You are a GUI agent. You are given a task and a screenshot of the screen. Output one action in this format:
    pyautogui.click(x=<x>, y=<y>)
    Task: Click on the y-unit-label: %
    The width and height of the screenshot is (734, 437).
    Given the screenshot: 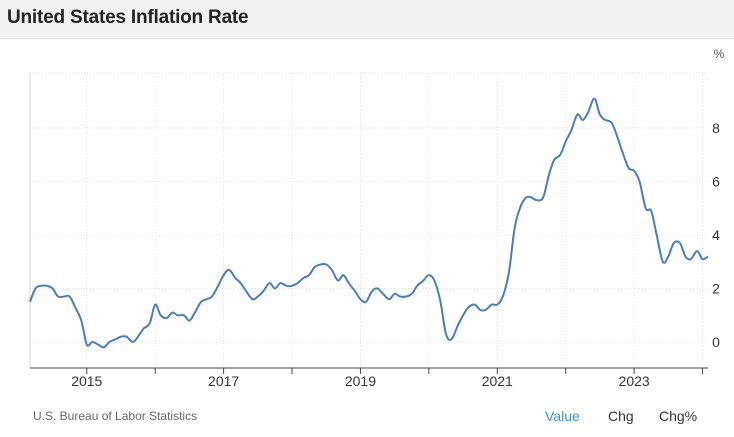 What is the action you would take?
    pyautogui.click(x=719, y=54)
    